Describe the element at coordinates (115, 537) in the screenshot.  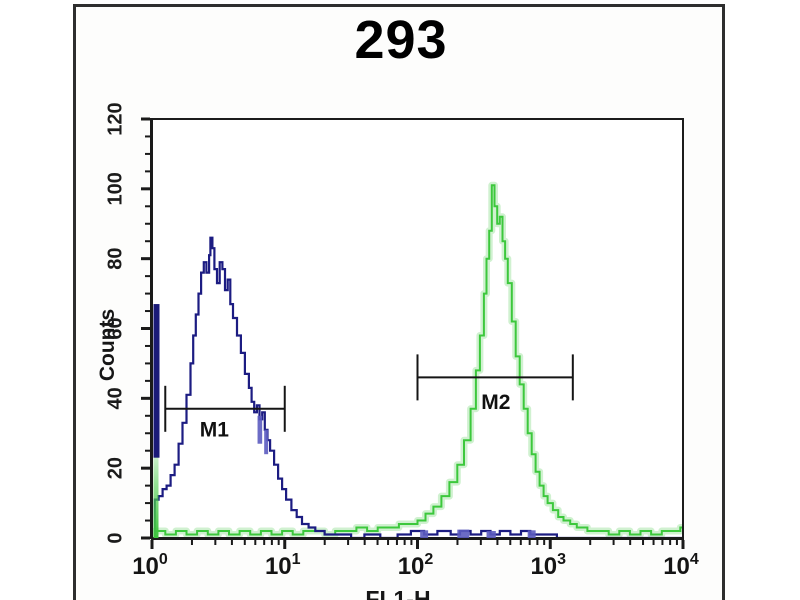
I see `y-tick-label: 0` at that location.